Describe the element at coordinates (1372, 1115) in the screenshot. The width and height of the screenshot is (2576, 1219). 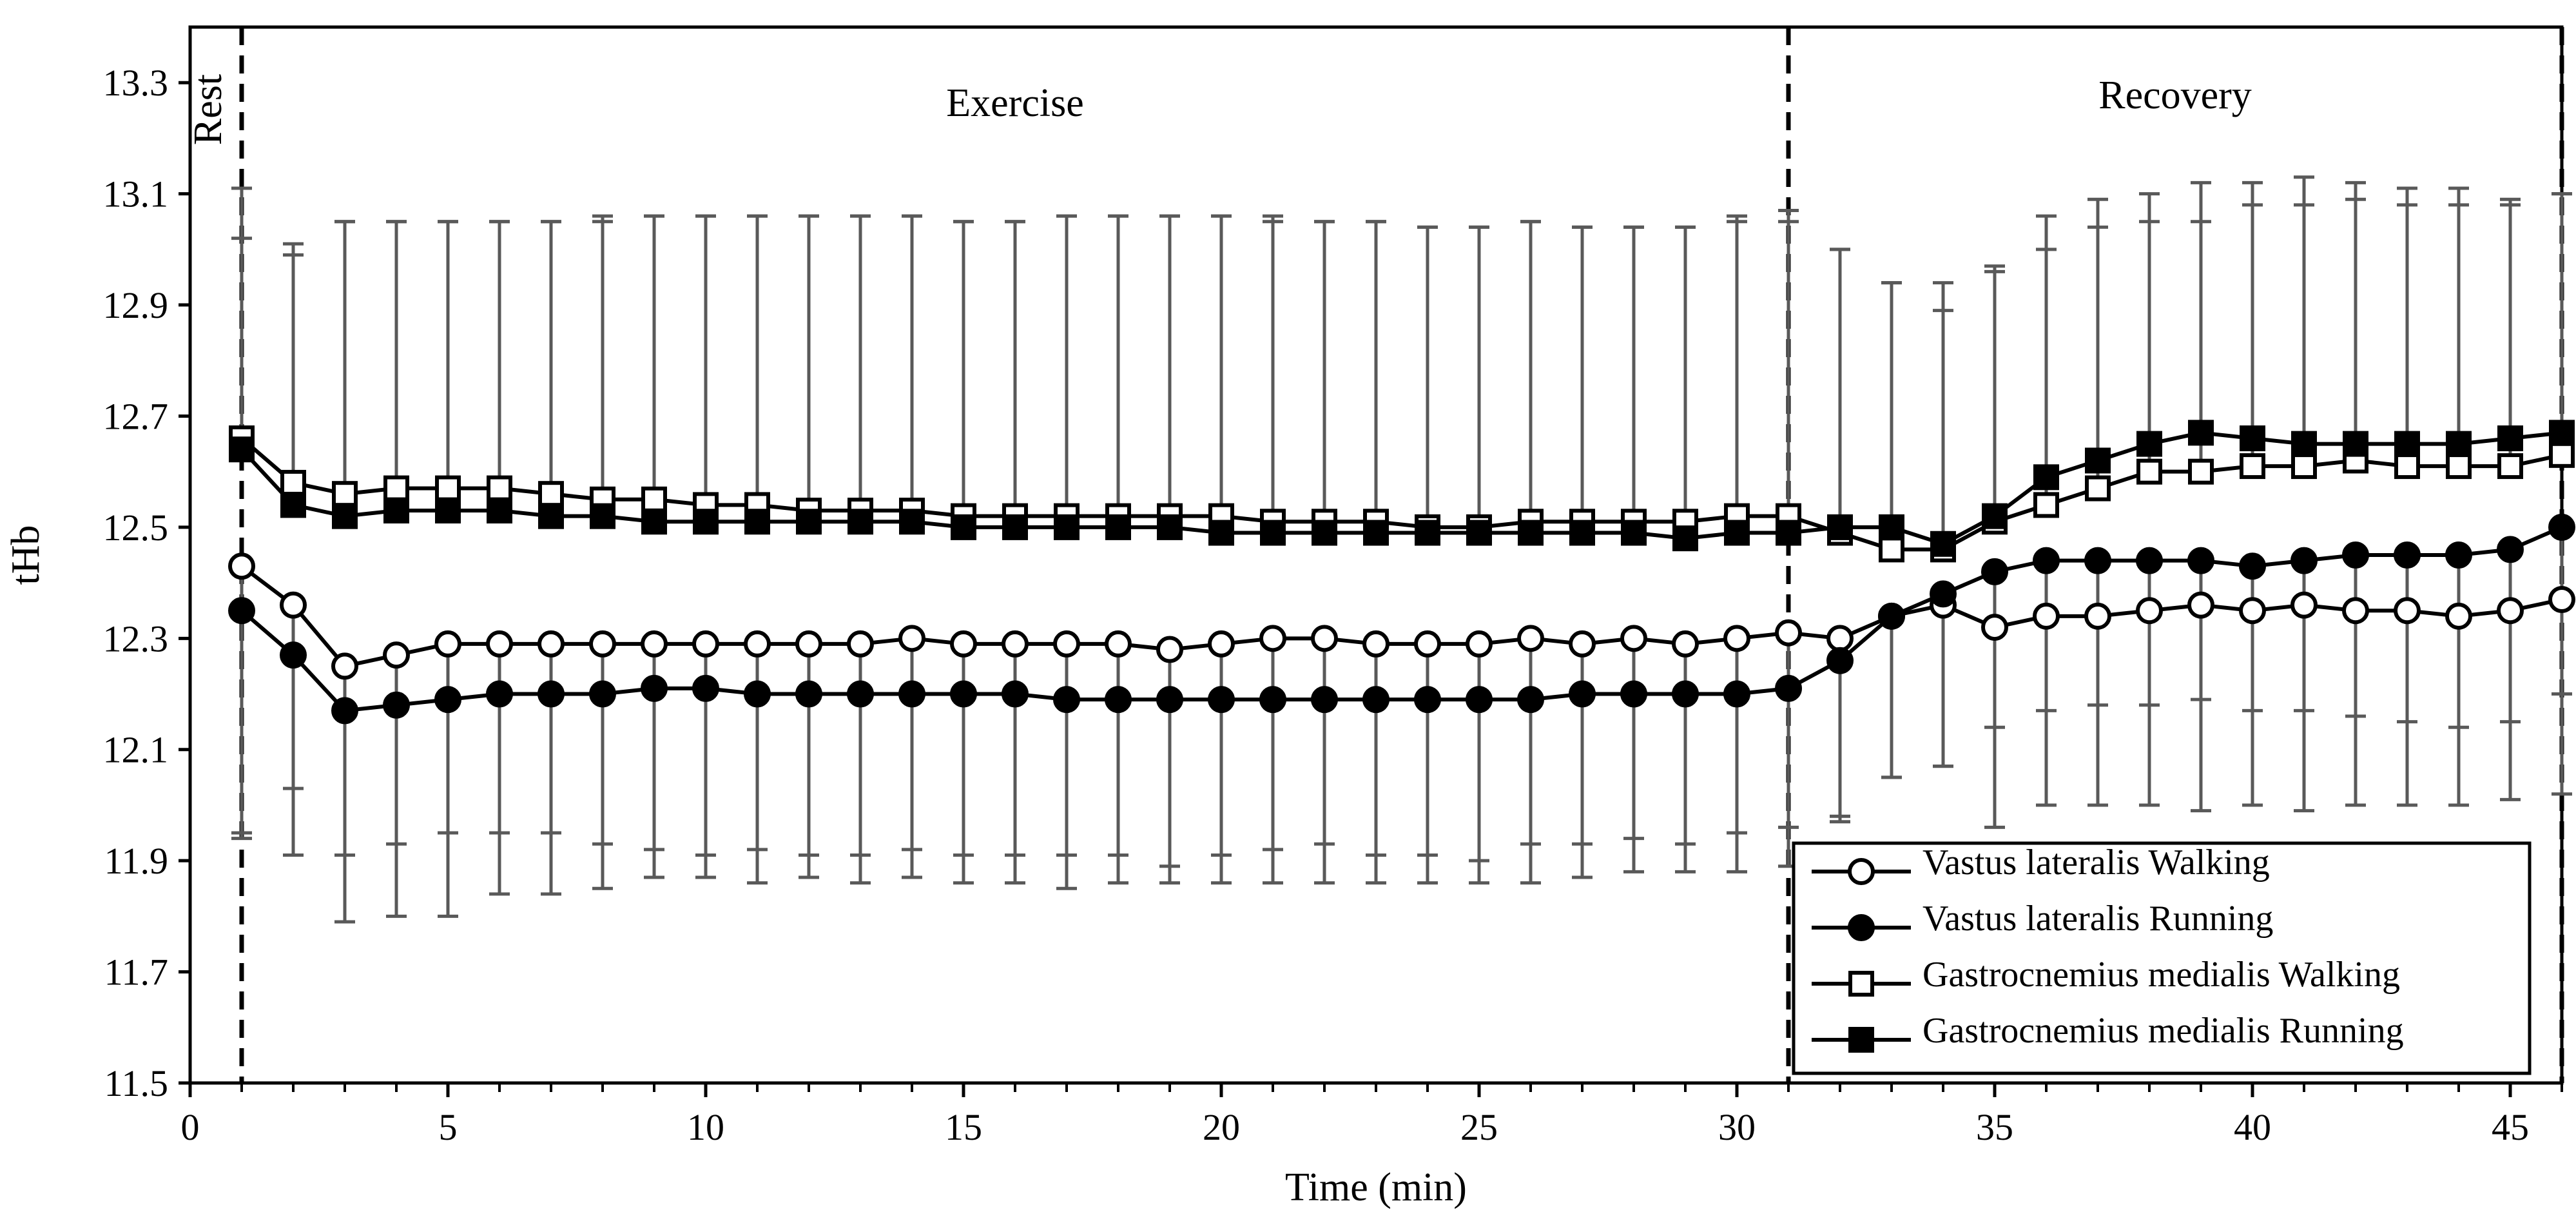
I see `x-axis: 0 5 10 15 20 25 30 35 40 45` at that location.